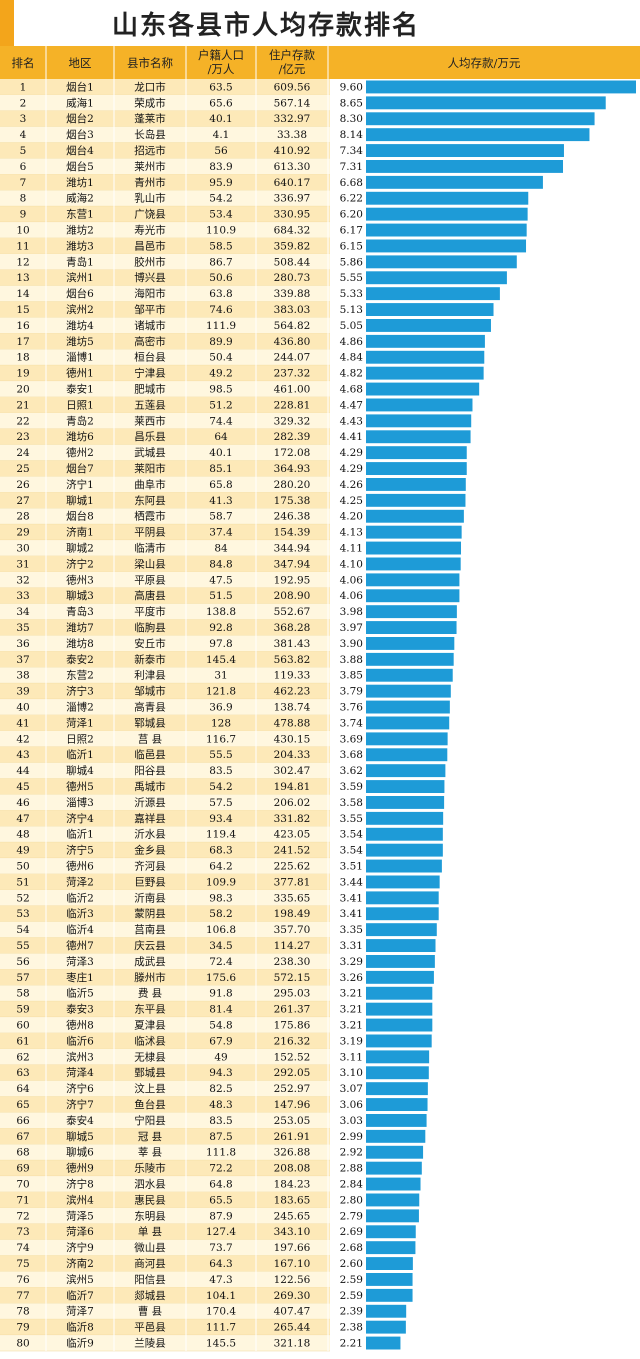 Image resolution: width=640 pixels, height=1359 pixels. What do you see at coordinates (22, 994) in the screenshot?
I see `rank-cell: 58` at bounding box center [22, 994].